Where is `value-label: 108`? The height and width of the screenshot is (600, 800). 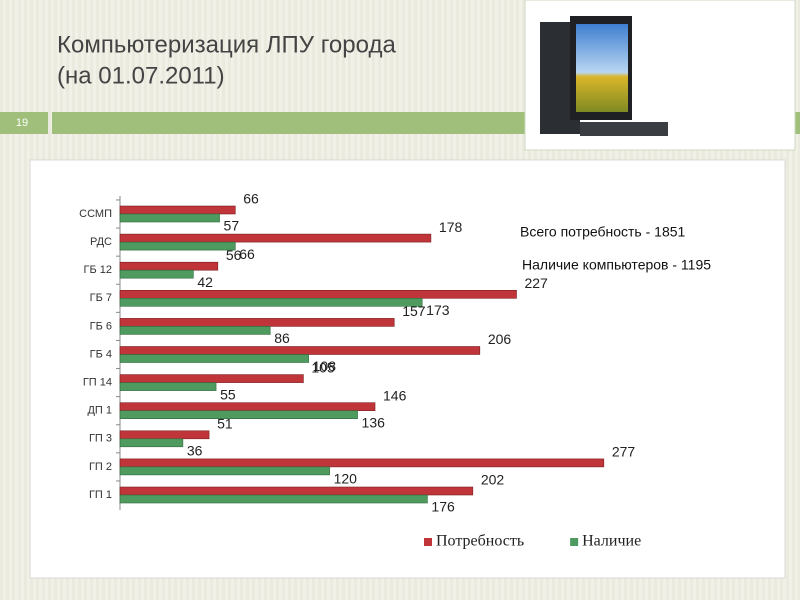 value-label: 108 is located at coordinates (325, 366).